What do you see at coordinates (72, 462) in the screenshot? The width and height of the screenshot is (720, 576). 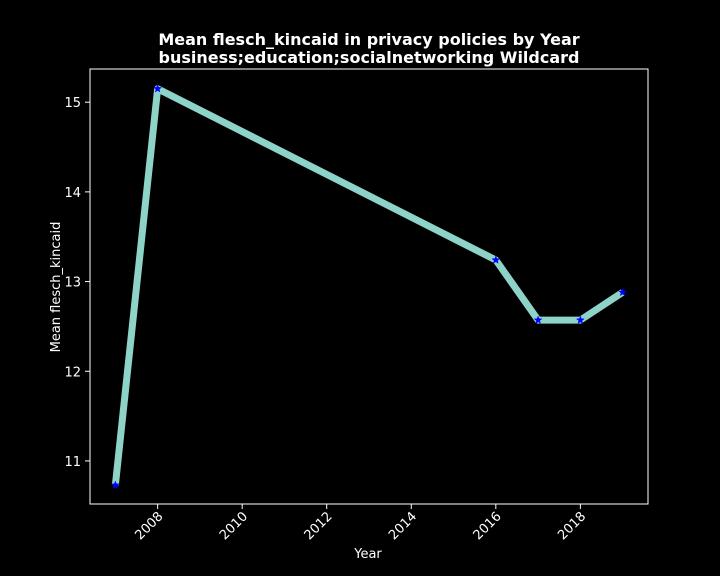 I see `y-tick-label: 11` at bounding box center [72, 462].